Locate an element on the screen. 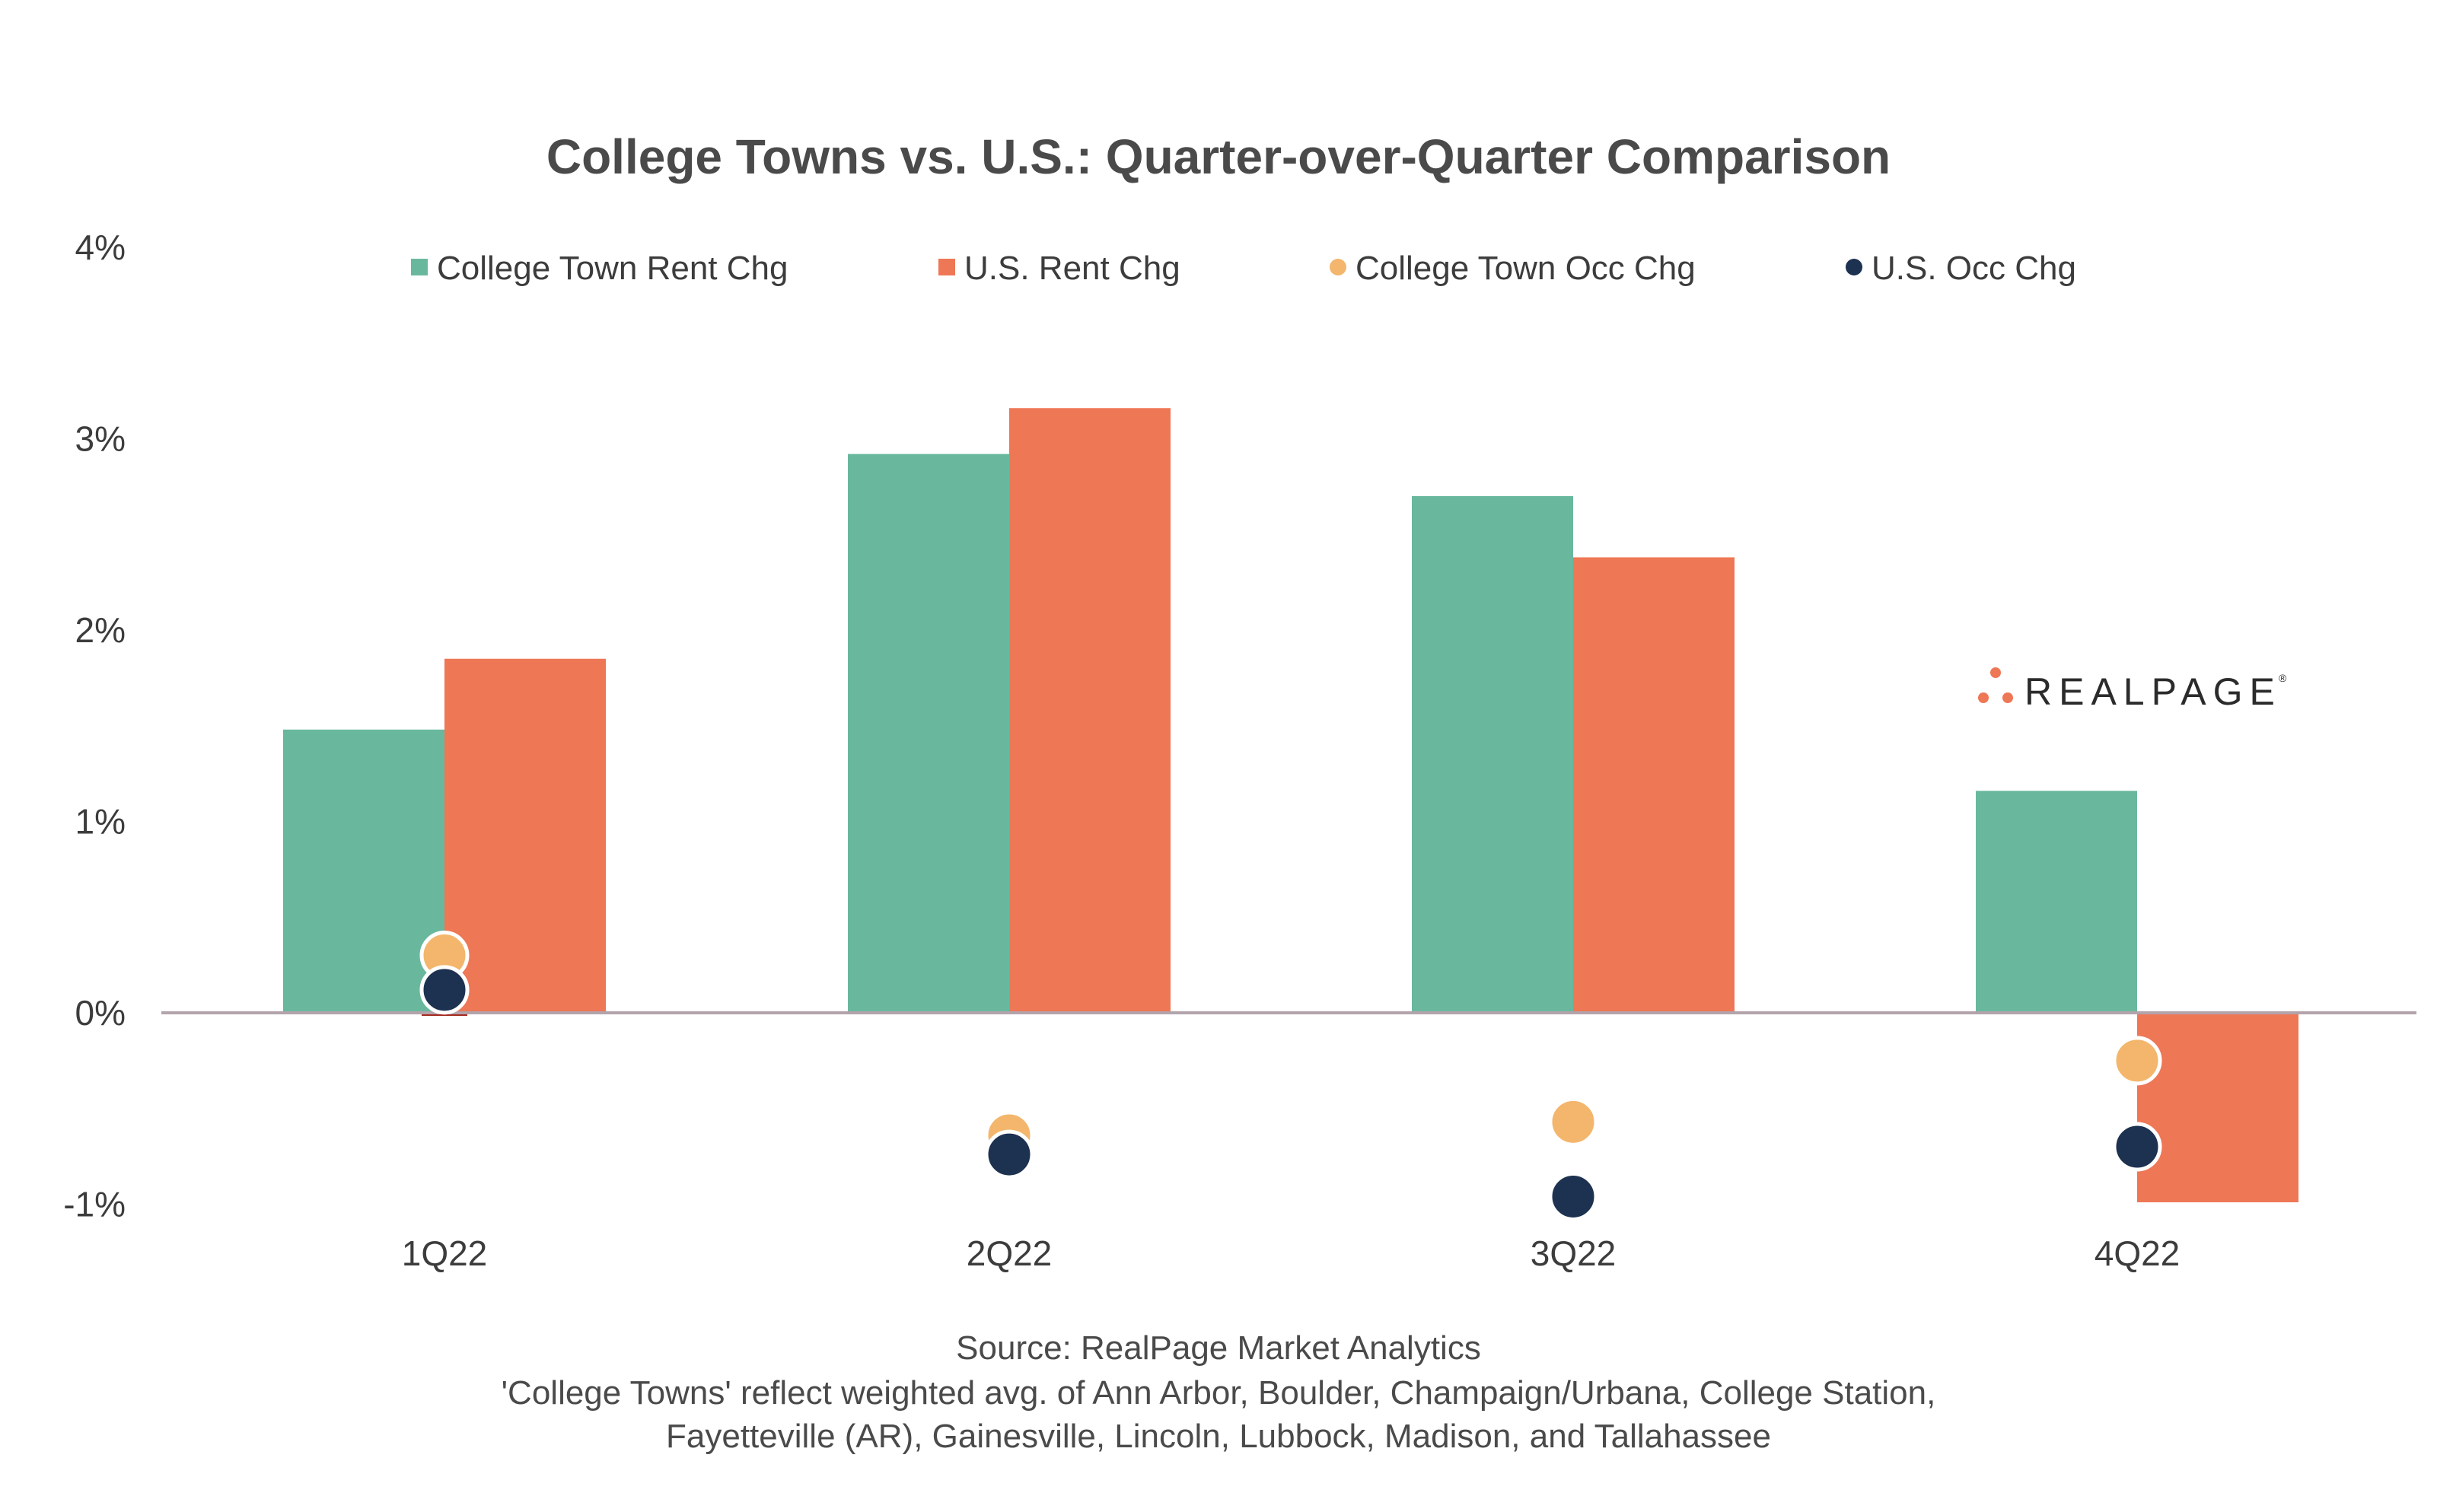 This screenshot has height=1512, width=2437. legend-item: College Town Occ Chg is located at coordinates (1513, 268).